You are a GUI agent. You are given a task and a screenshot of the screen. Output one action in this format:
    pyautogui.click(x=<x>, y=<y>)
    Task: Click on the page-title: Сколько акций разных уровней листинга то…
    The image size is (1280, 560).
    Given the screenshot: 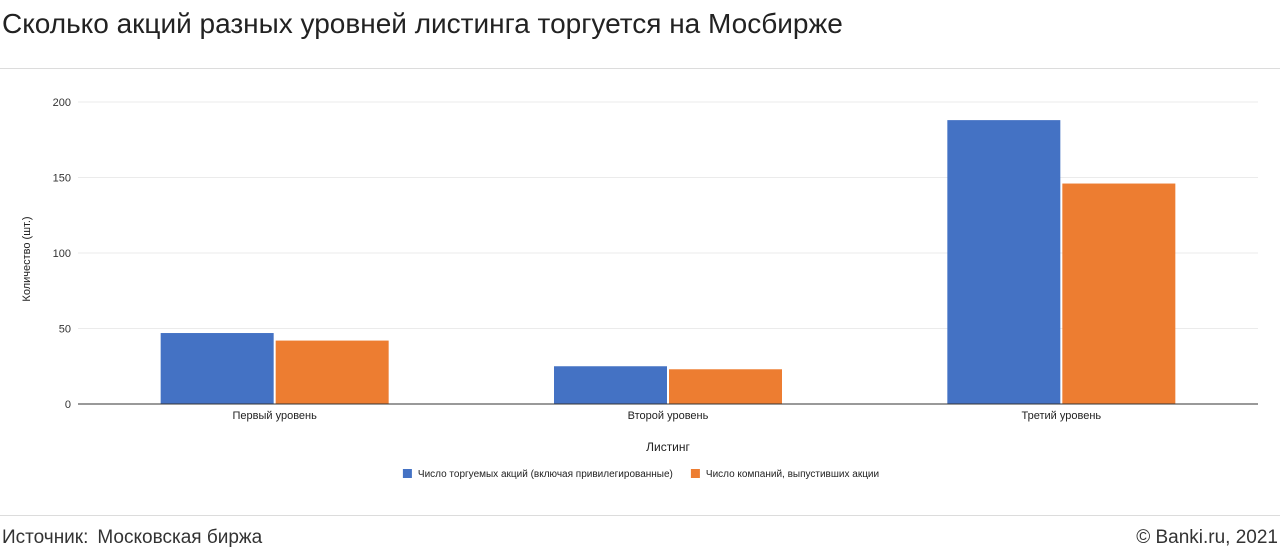 What is the action you would take?
    pyautogui.click(x=422, y=23)
    